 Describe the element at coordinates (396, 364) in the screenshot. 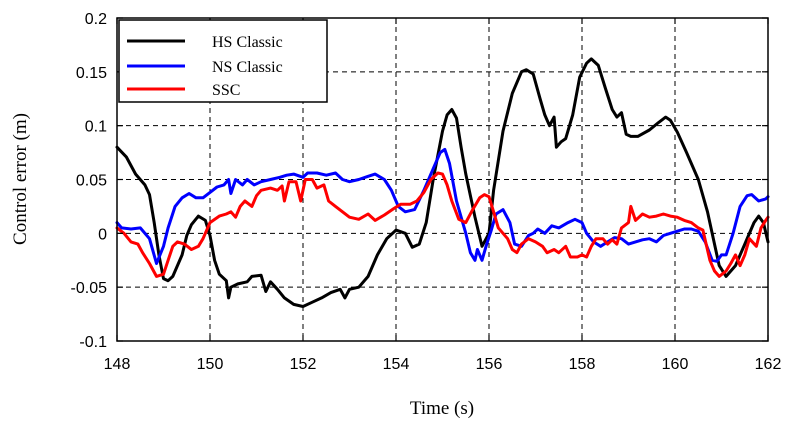

I see `x-tick-label: 154` at that location.